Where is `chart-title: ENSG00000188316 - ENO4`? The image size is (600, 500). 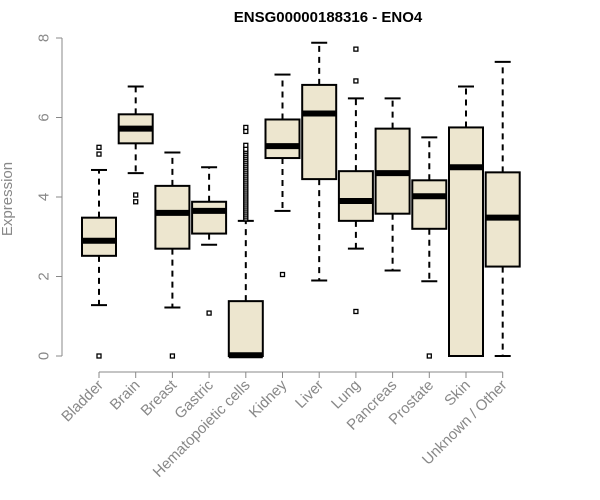 chart-title: ENSG00000188316 - ENO4 is located at coordinates (328, 17).